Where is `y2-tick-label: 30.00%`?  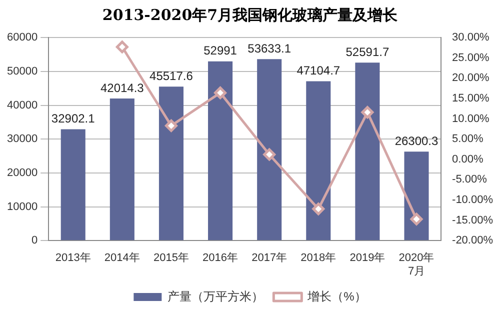
y2-tick-label: 30.00% is located at coordinates (471, 38).